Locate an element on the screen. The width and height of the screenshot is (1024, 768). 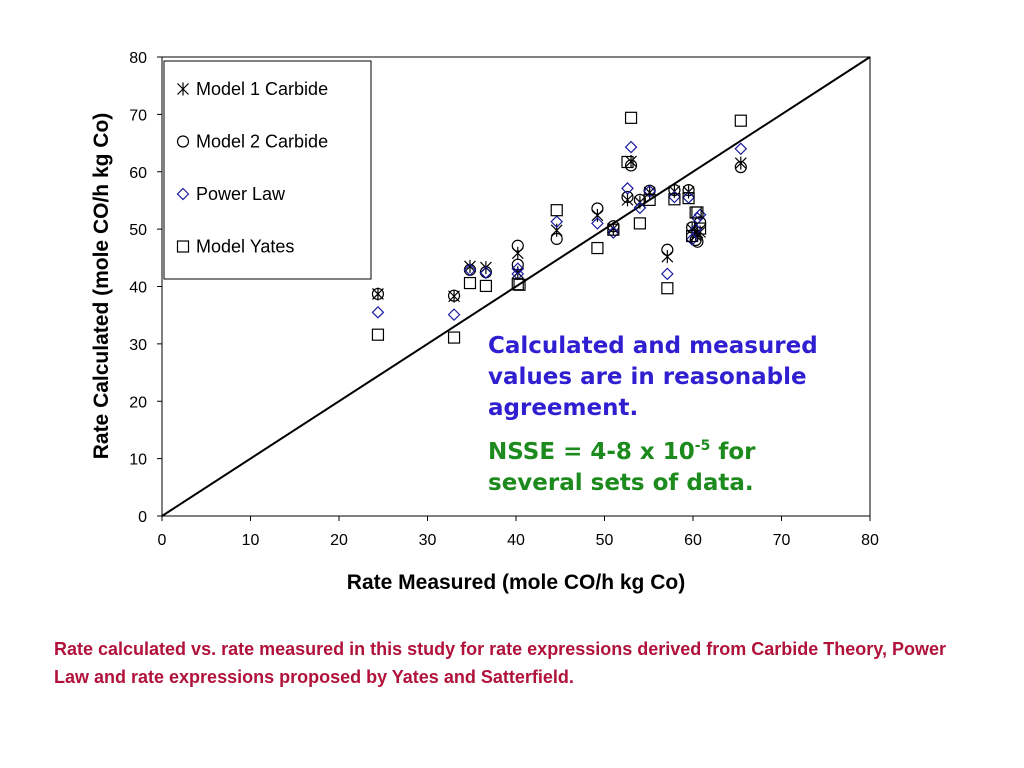
y-tick-label: 0 is located at coordinates (142, 517).